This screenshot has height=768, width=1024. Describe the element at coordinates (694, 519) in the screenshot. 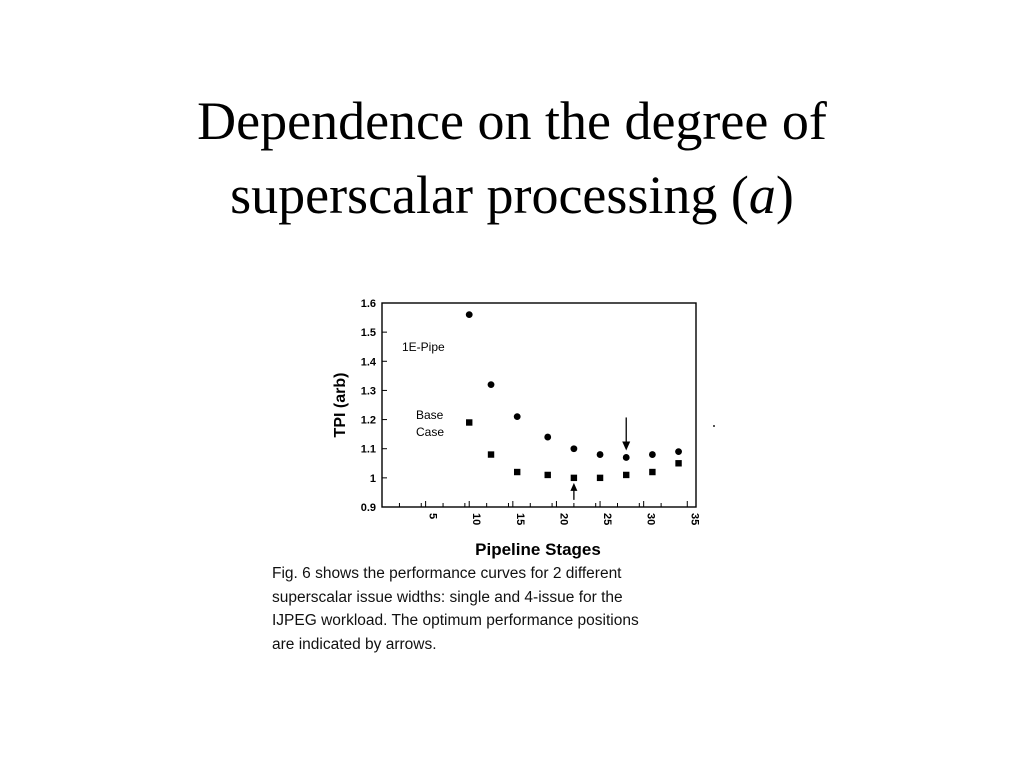

I see `x-tick-label: 35` at that location.